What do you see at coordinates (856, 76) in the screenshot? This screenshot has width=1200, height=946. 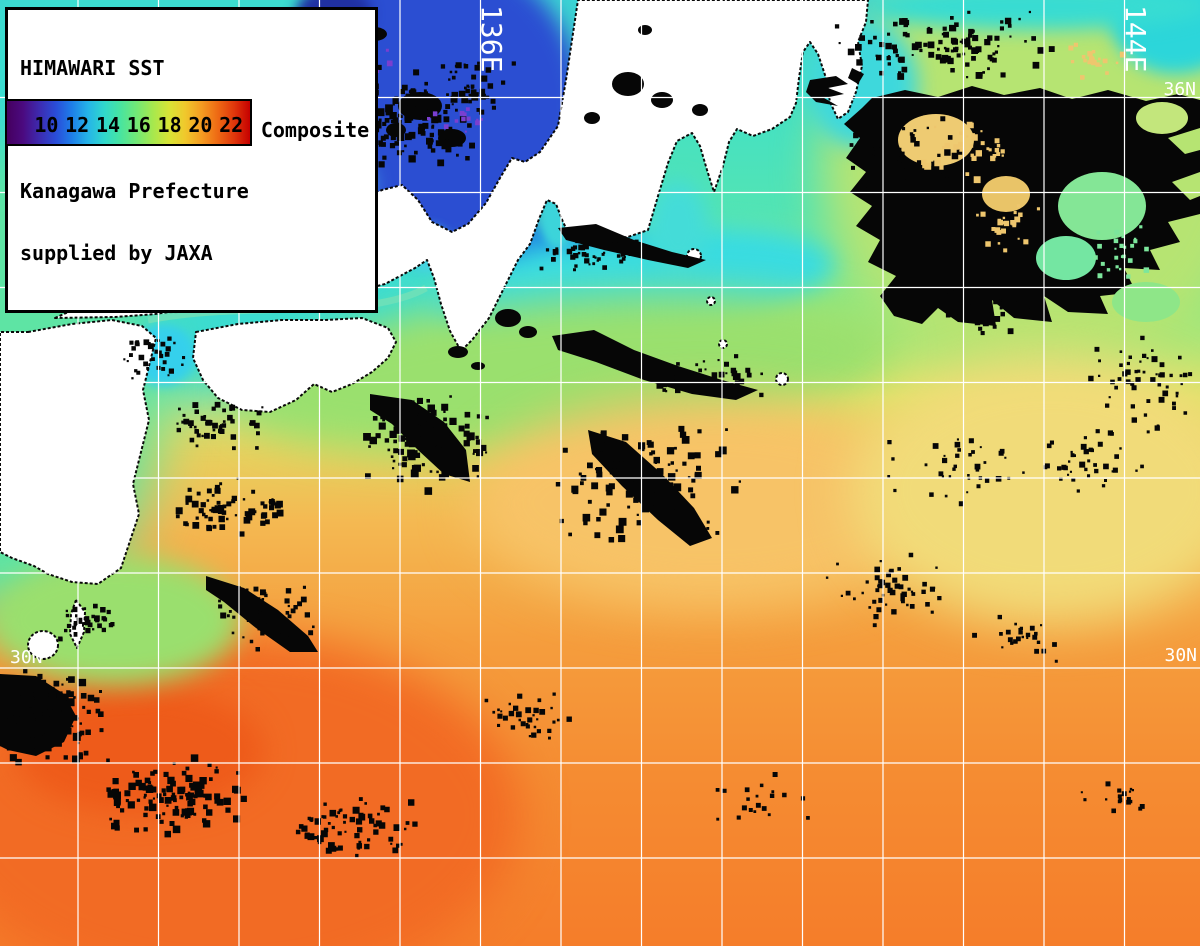 I see `cloud-claw-small` at bounding box center [856, 76].